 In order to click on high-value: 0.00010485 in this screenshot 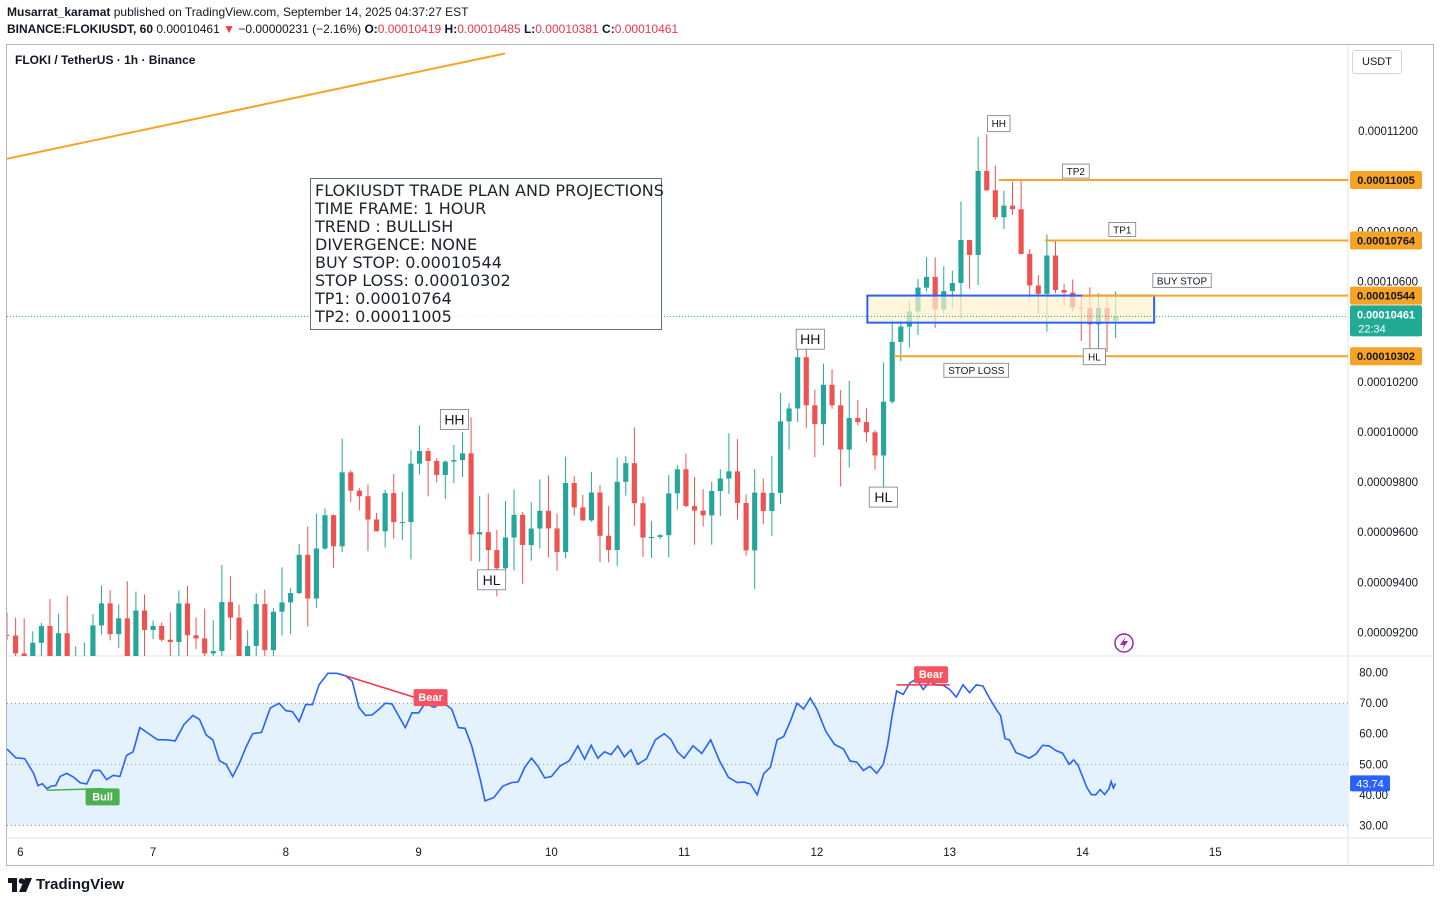, I will do `click(489, 29)`.